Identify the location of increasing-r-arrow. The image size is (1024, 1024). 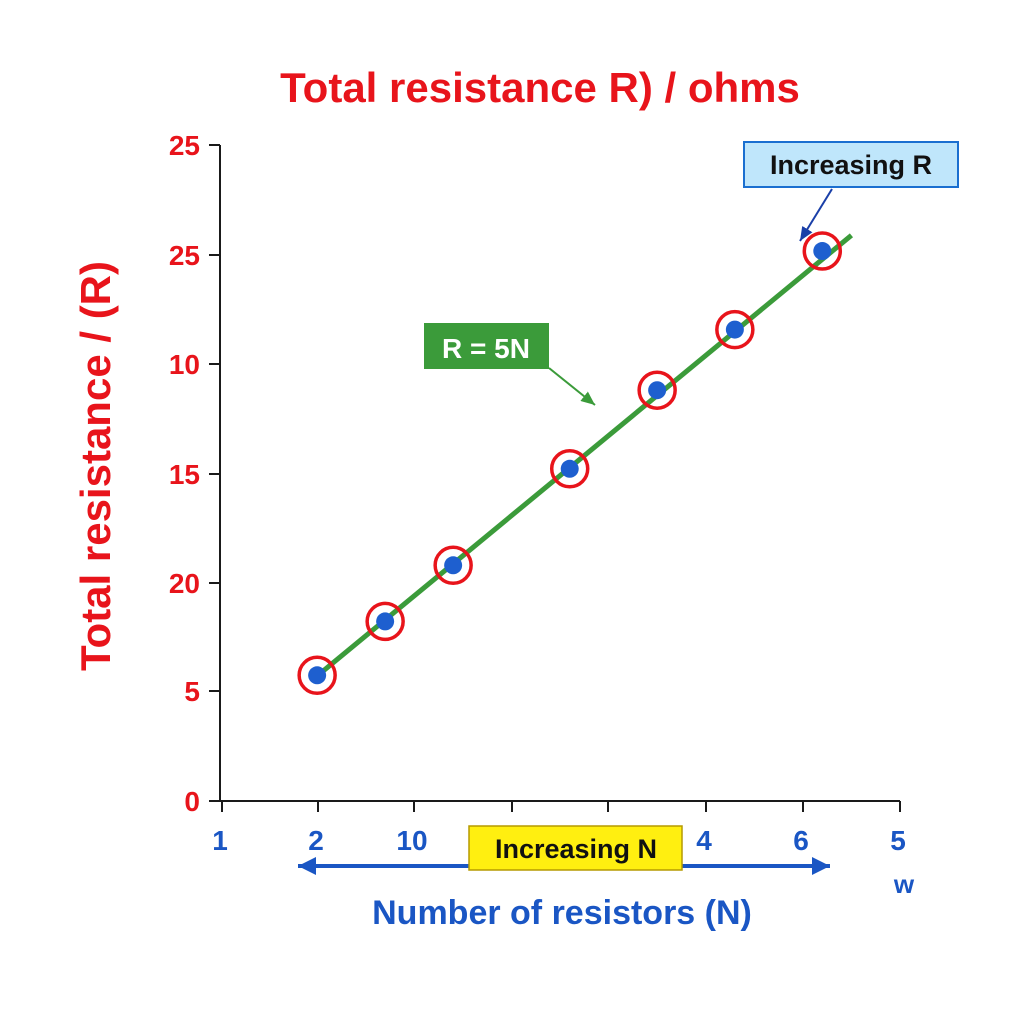
(816, 215).